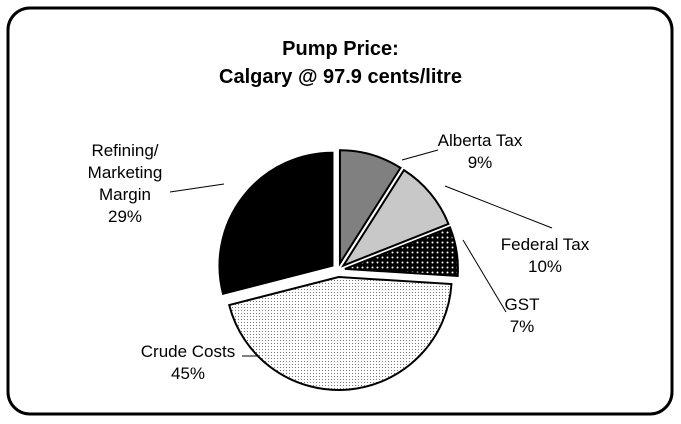 The width and height of the screenshot is (681, 424). What do you see at coordinates (522, 316) in the screenshot?
I see `slice-label: GST 7%` at bounding box center [522, 316].